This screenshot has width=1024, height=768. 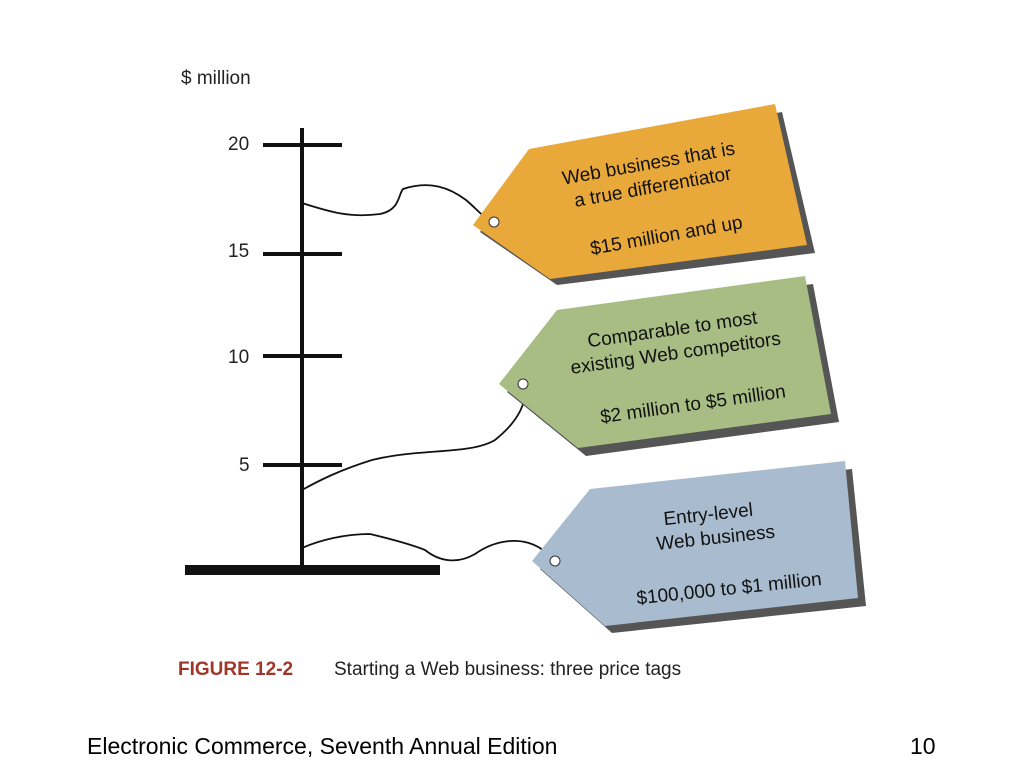 What do you see at coordinates (238, 357) in the screenshot?
I see `tick-label-10: 10` at bounding box center [238, 357].